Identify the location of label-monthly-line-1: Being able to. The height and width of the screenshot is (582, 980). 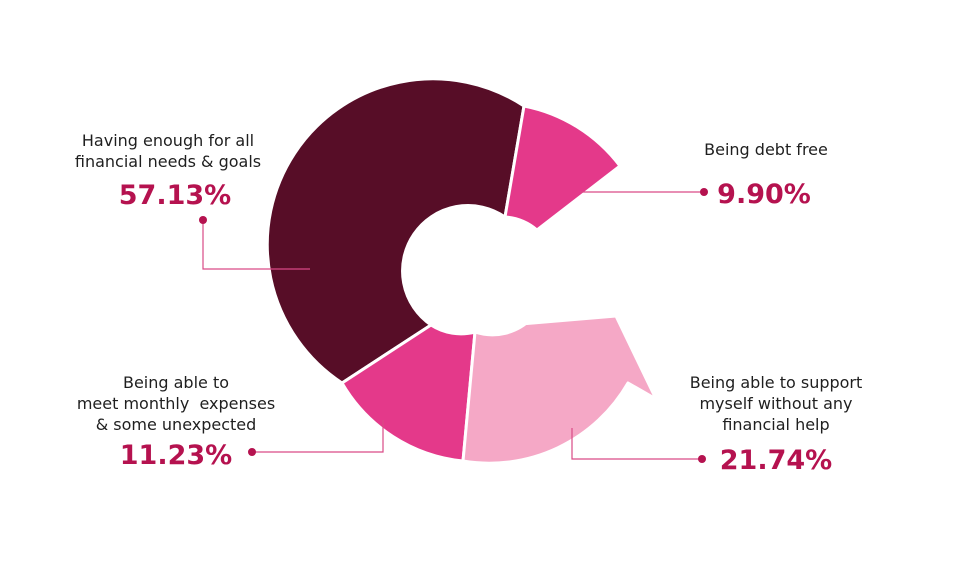
(176, 382).